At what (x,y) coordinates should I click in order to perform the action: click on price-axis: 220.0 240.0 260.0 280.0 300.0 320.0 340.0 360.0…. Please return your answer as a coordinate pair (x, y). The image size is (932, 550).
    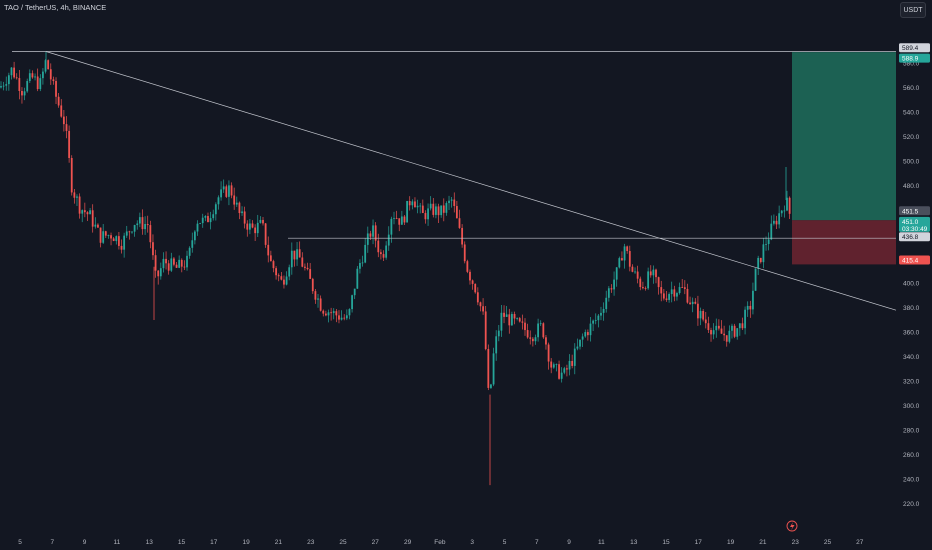
    Looking at the image, I should click on (911, 284).